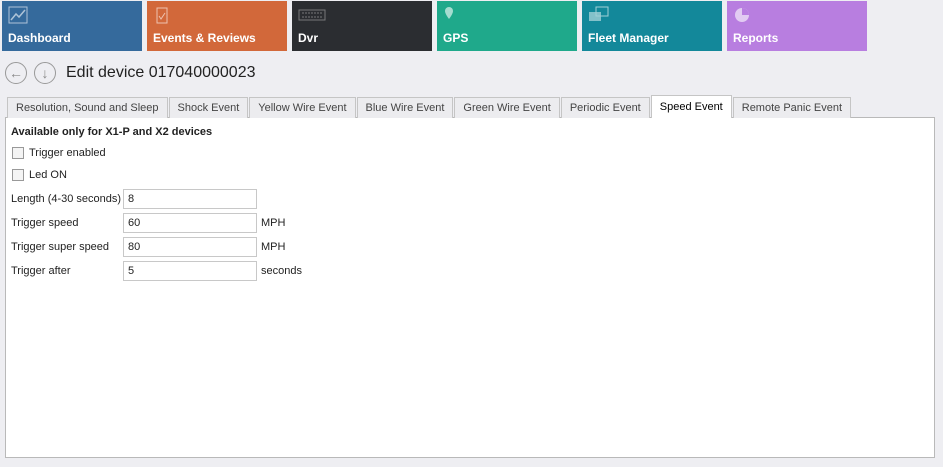  What do you see at coordinates (72, 26) in the screenshot?
I see `menu-tile-dashboard: Dashboard` at bounding box center [72, 26].